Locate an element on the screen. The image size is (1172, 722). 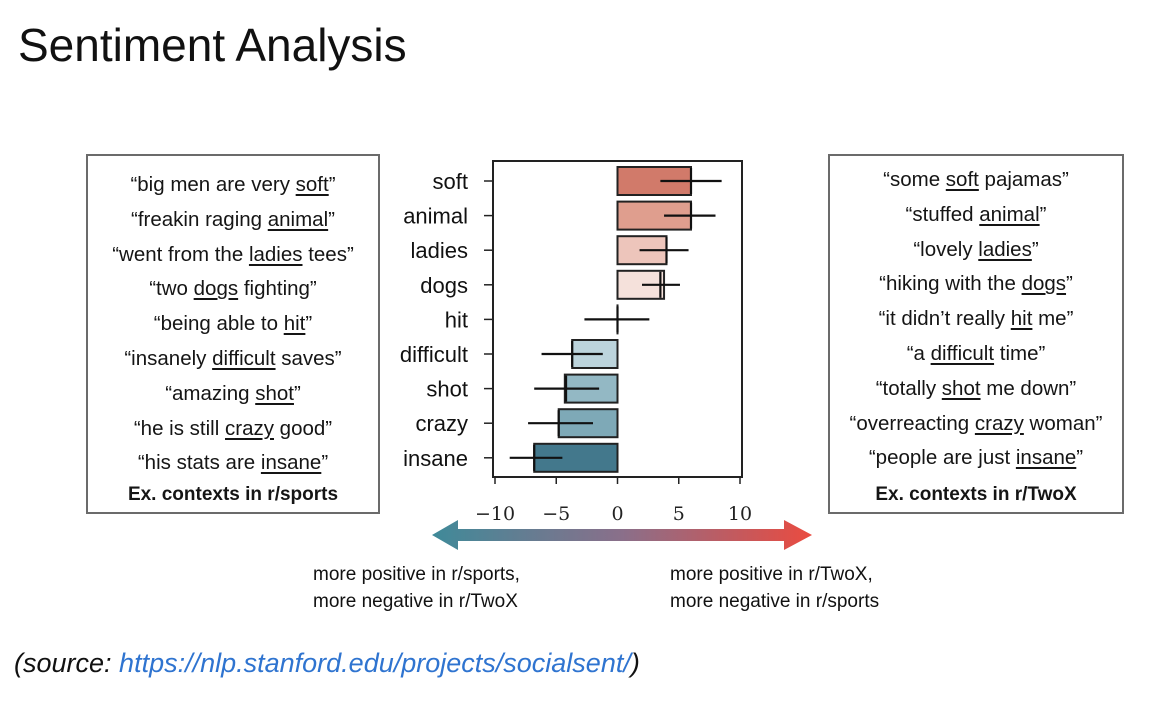
sports-context-line: “freakin raging animal” is located at coordinates (233, 220).